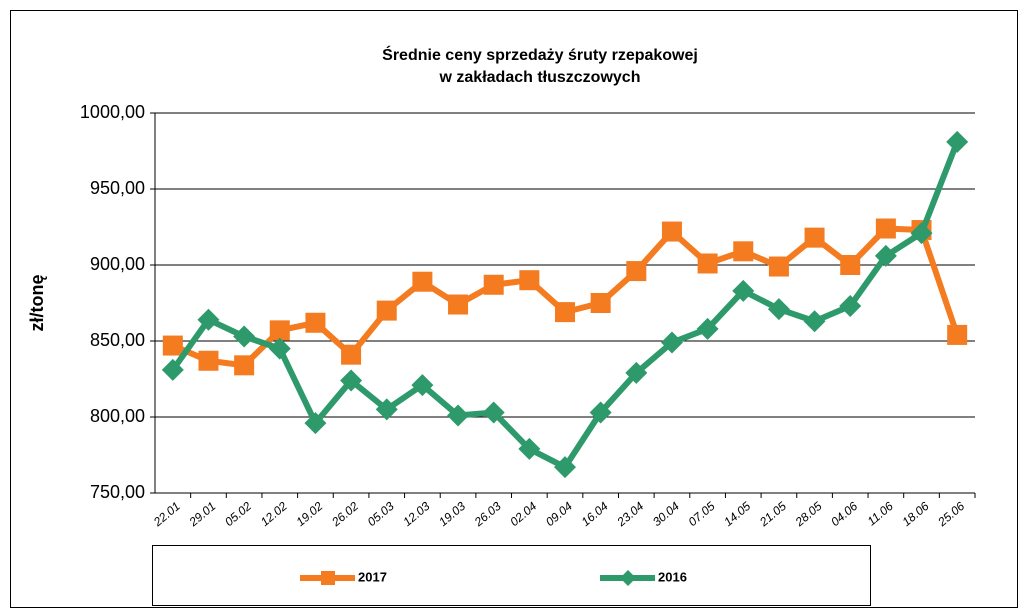 This screenshot has width=1027, height=608. What do you see at coordinates (117, 416) in the screenshot?
I see `y-tick-label: 800,00` at bounding box center [117, 416].